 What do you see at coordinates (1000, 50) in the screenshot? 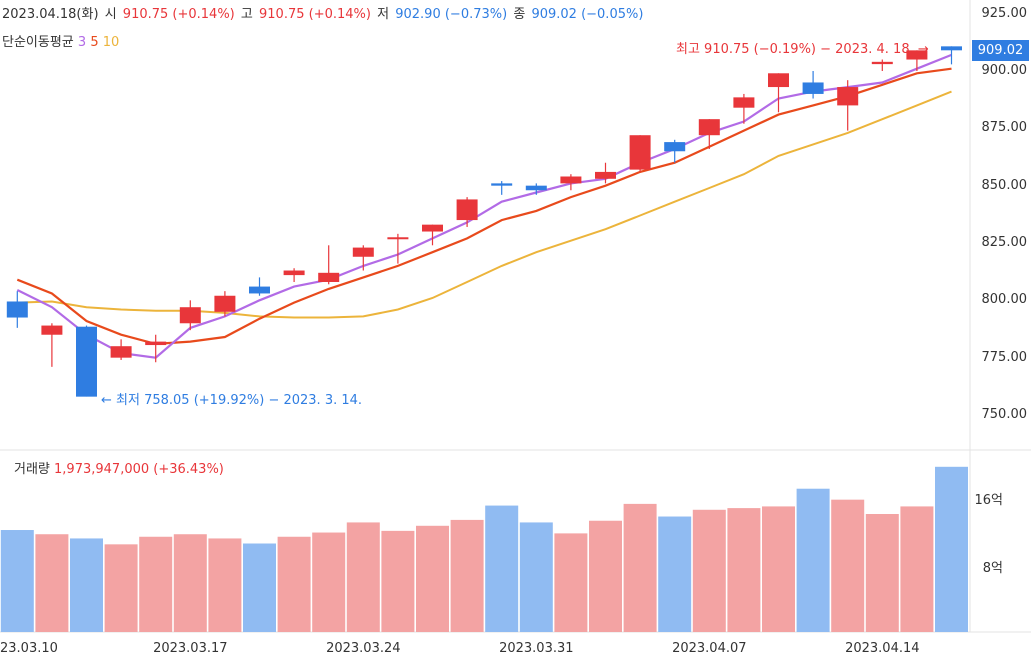
I see `current-price-badge: 909.02` at bounding box center [1000, 50].